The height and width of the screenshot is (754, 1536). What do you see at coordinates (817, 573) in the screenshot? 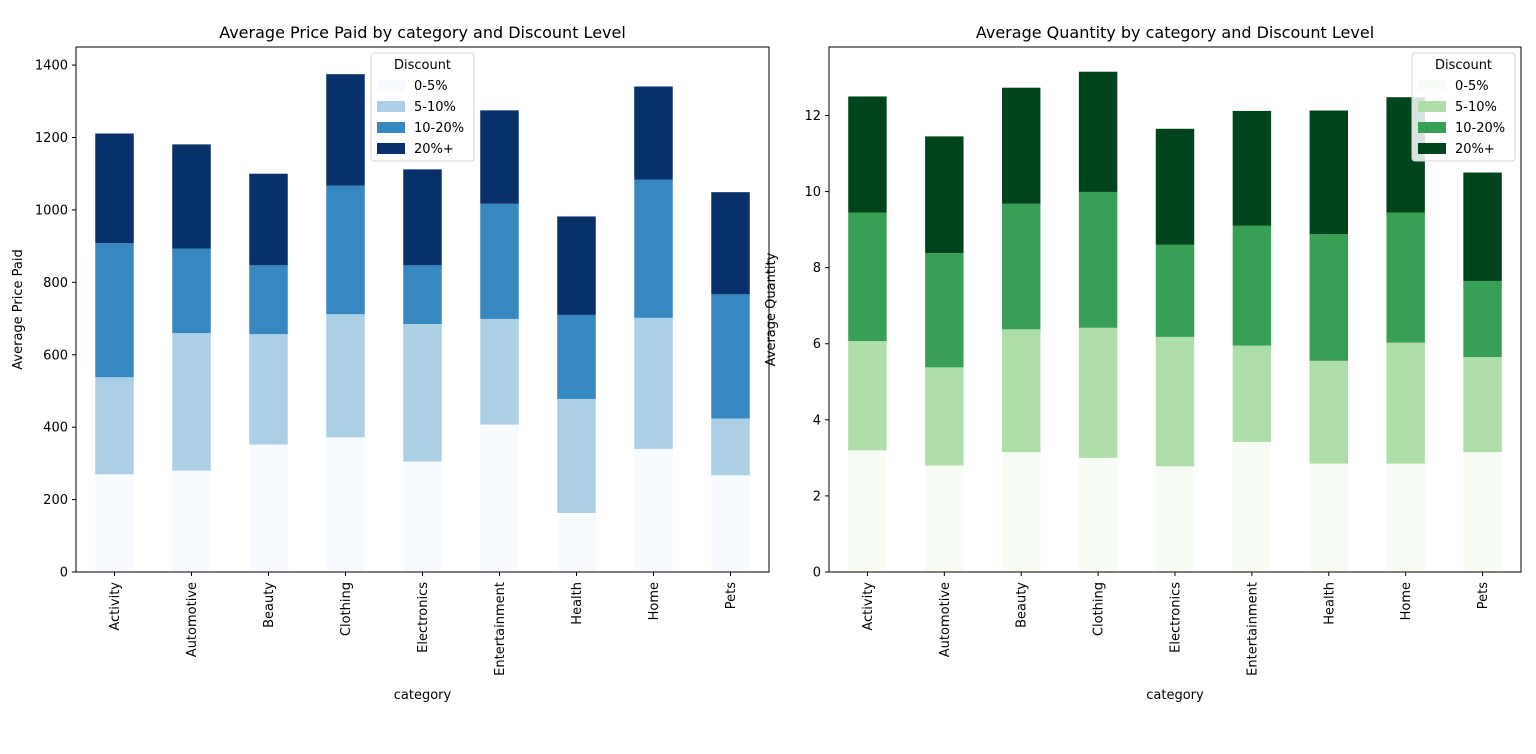
I see `y-tick-label: 0` at bounding box center [817, 573].